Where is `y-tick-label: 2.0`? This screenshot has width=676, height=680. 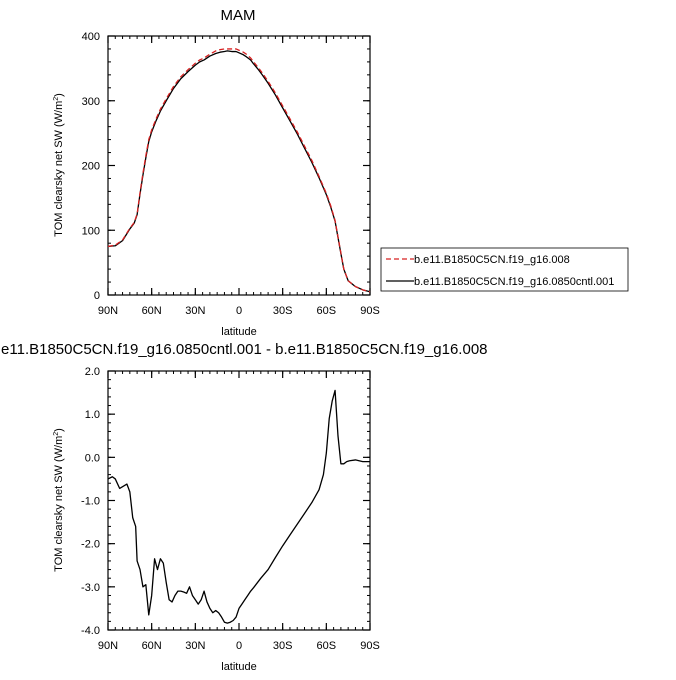 y-tick-label: 2.0 is located at coordinates (92, 372).